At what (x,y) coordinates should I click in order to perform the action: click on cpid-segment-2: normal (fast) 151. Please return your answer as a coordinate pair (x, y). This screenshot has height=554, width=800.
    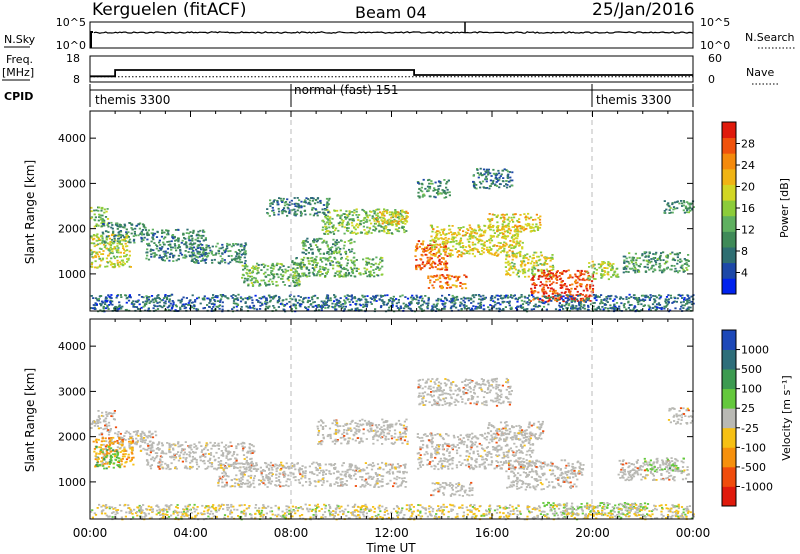
    Looking at the image, I should click on (346, 90).